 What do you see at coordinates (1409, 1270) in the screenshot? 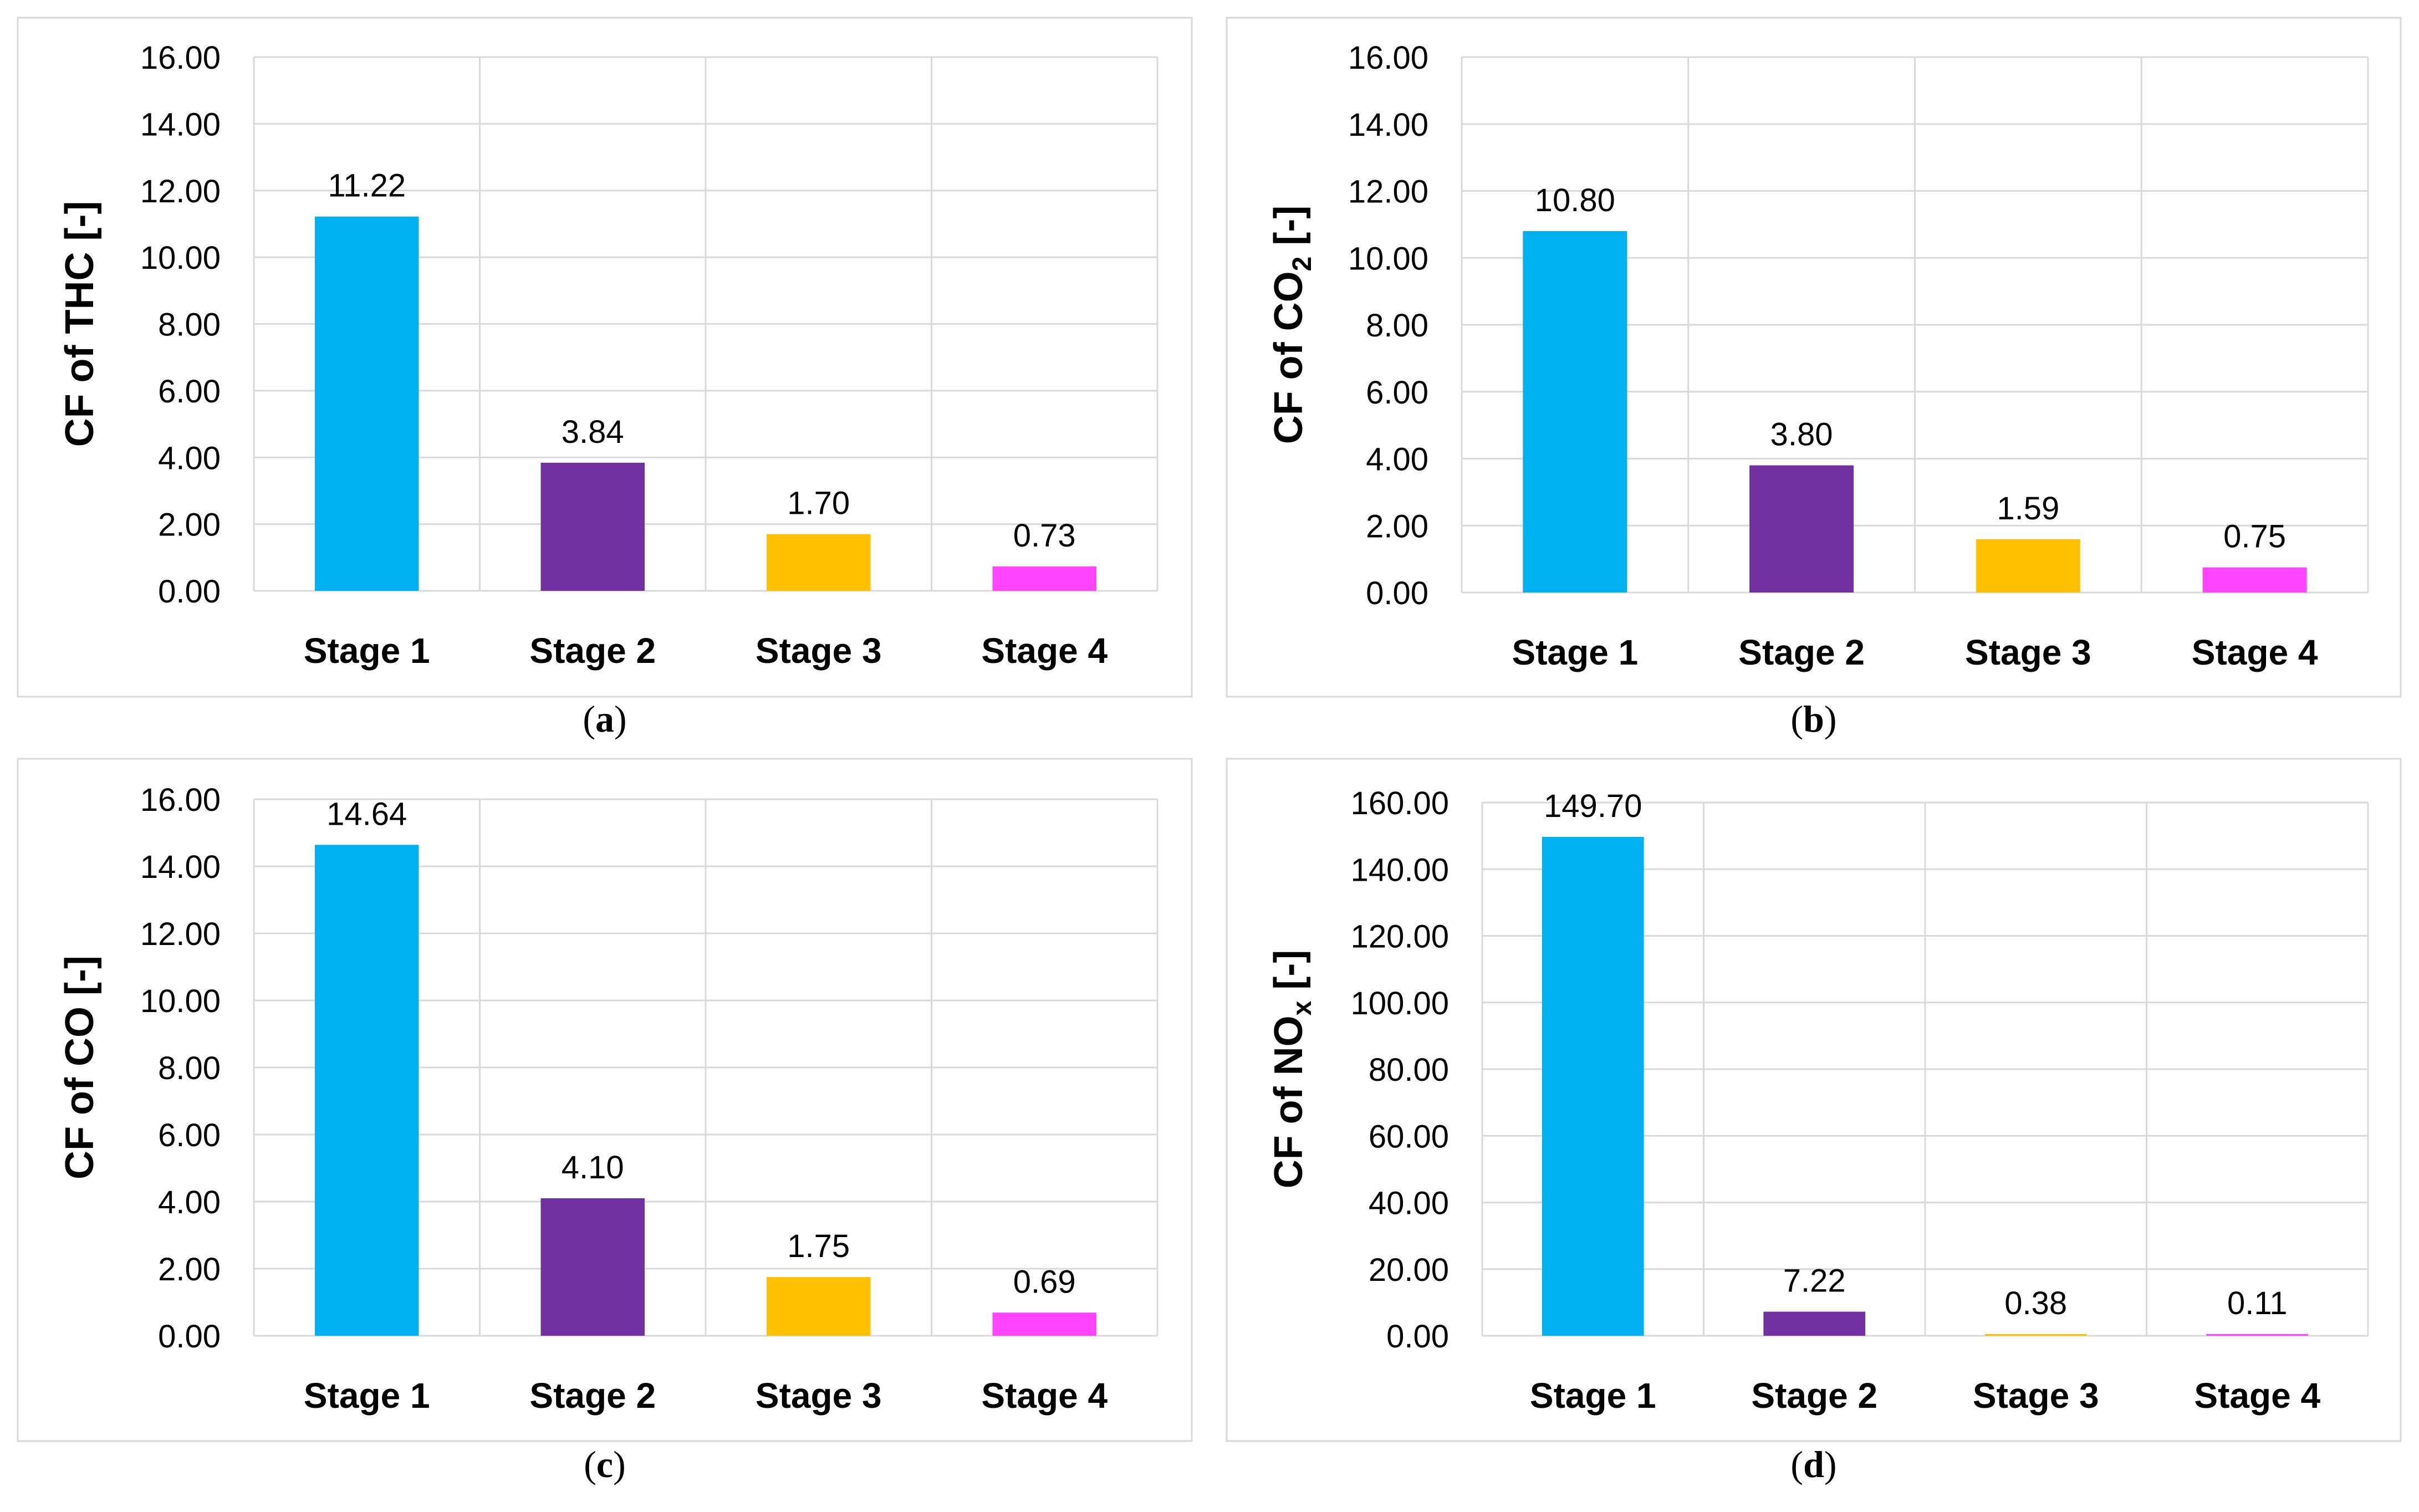
I see `y-tick-label: 20.00` at bounding box center [1409, 1270].